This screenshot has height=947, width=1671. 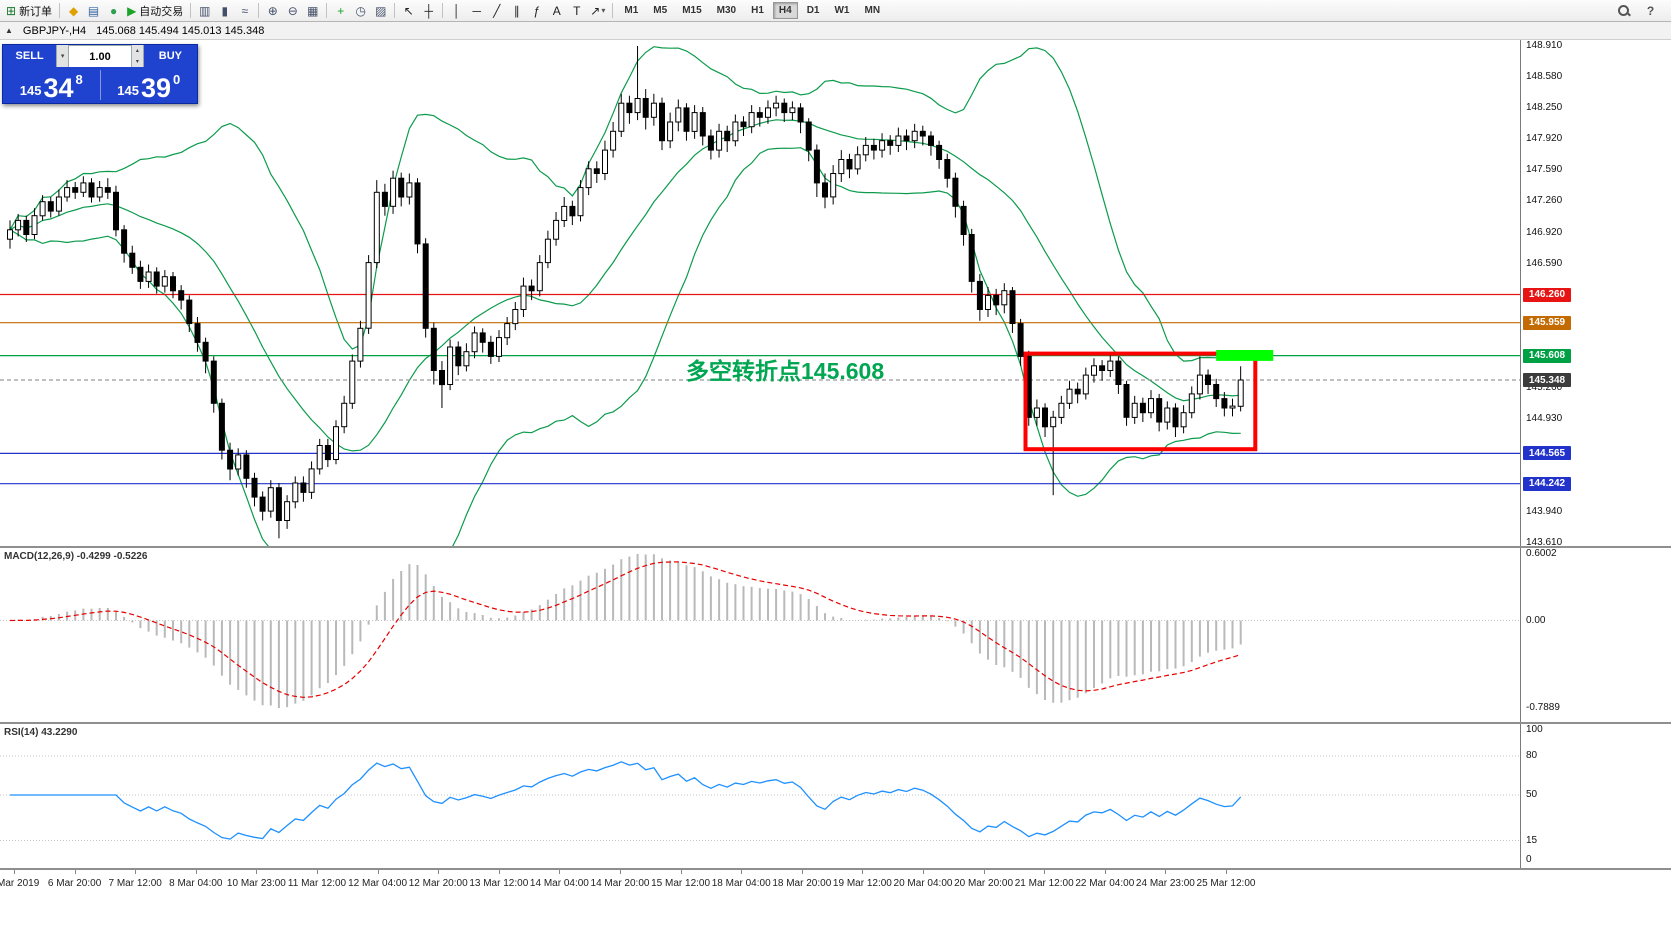 What do you see at coordinates (438, 883) in the screenshot?
I see `date-label: 12 Mar 20:00` at bounding box center [438, 883].